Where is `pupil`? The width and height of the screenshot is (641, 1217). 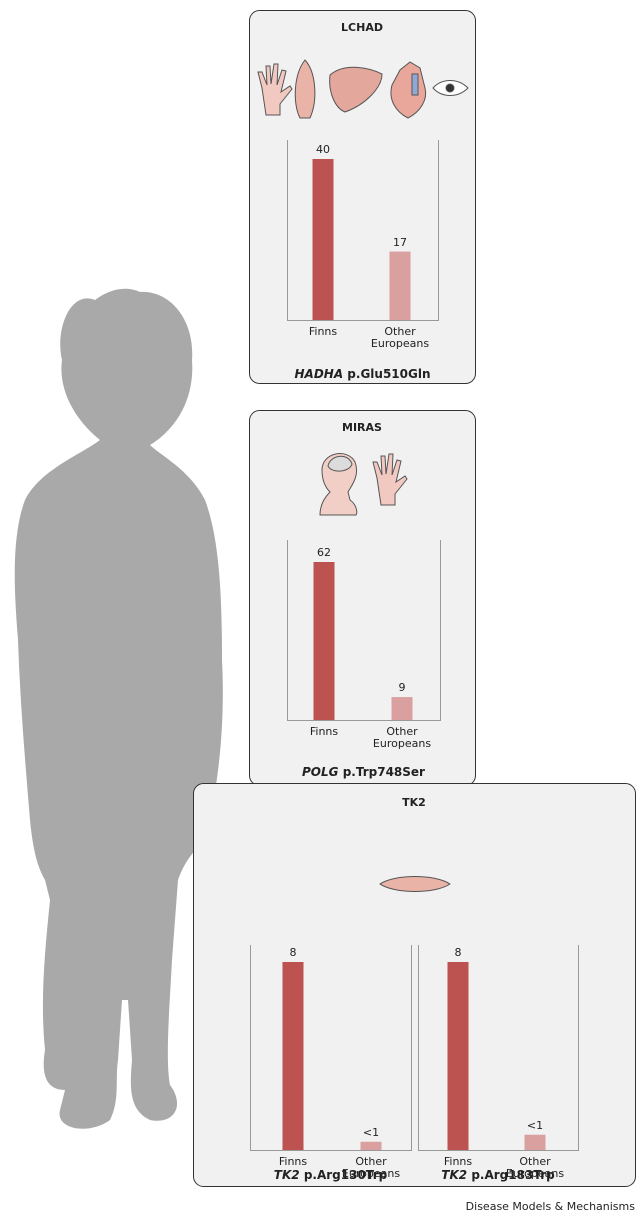 pupil is located at coordinates (450, 88).